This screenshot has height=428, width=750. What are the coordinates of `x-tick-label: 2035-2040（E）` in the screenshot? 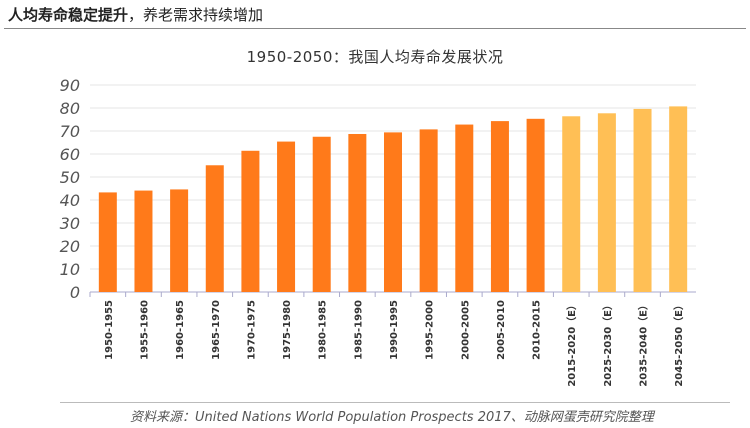 It's located at (643, 343).